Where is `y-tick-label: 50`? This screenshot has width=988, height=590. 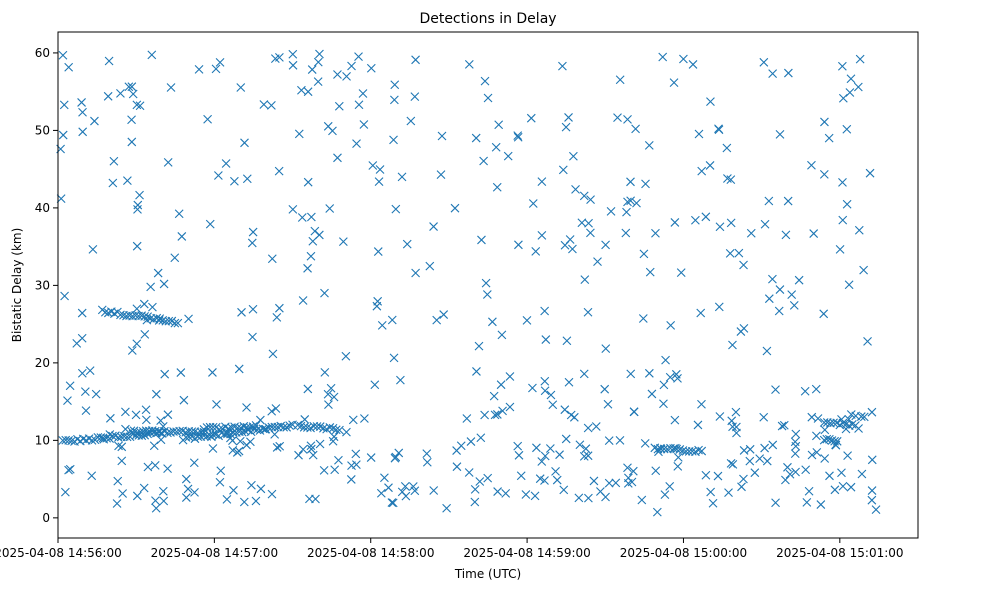
y-tick-label: 50 is located at coordinates (42, 130).